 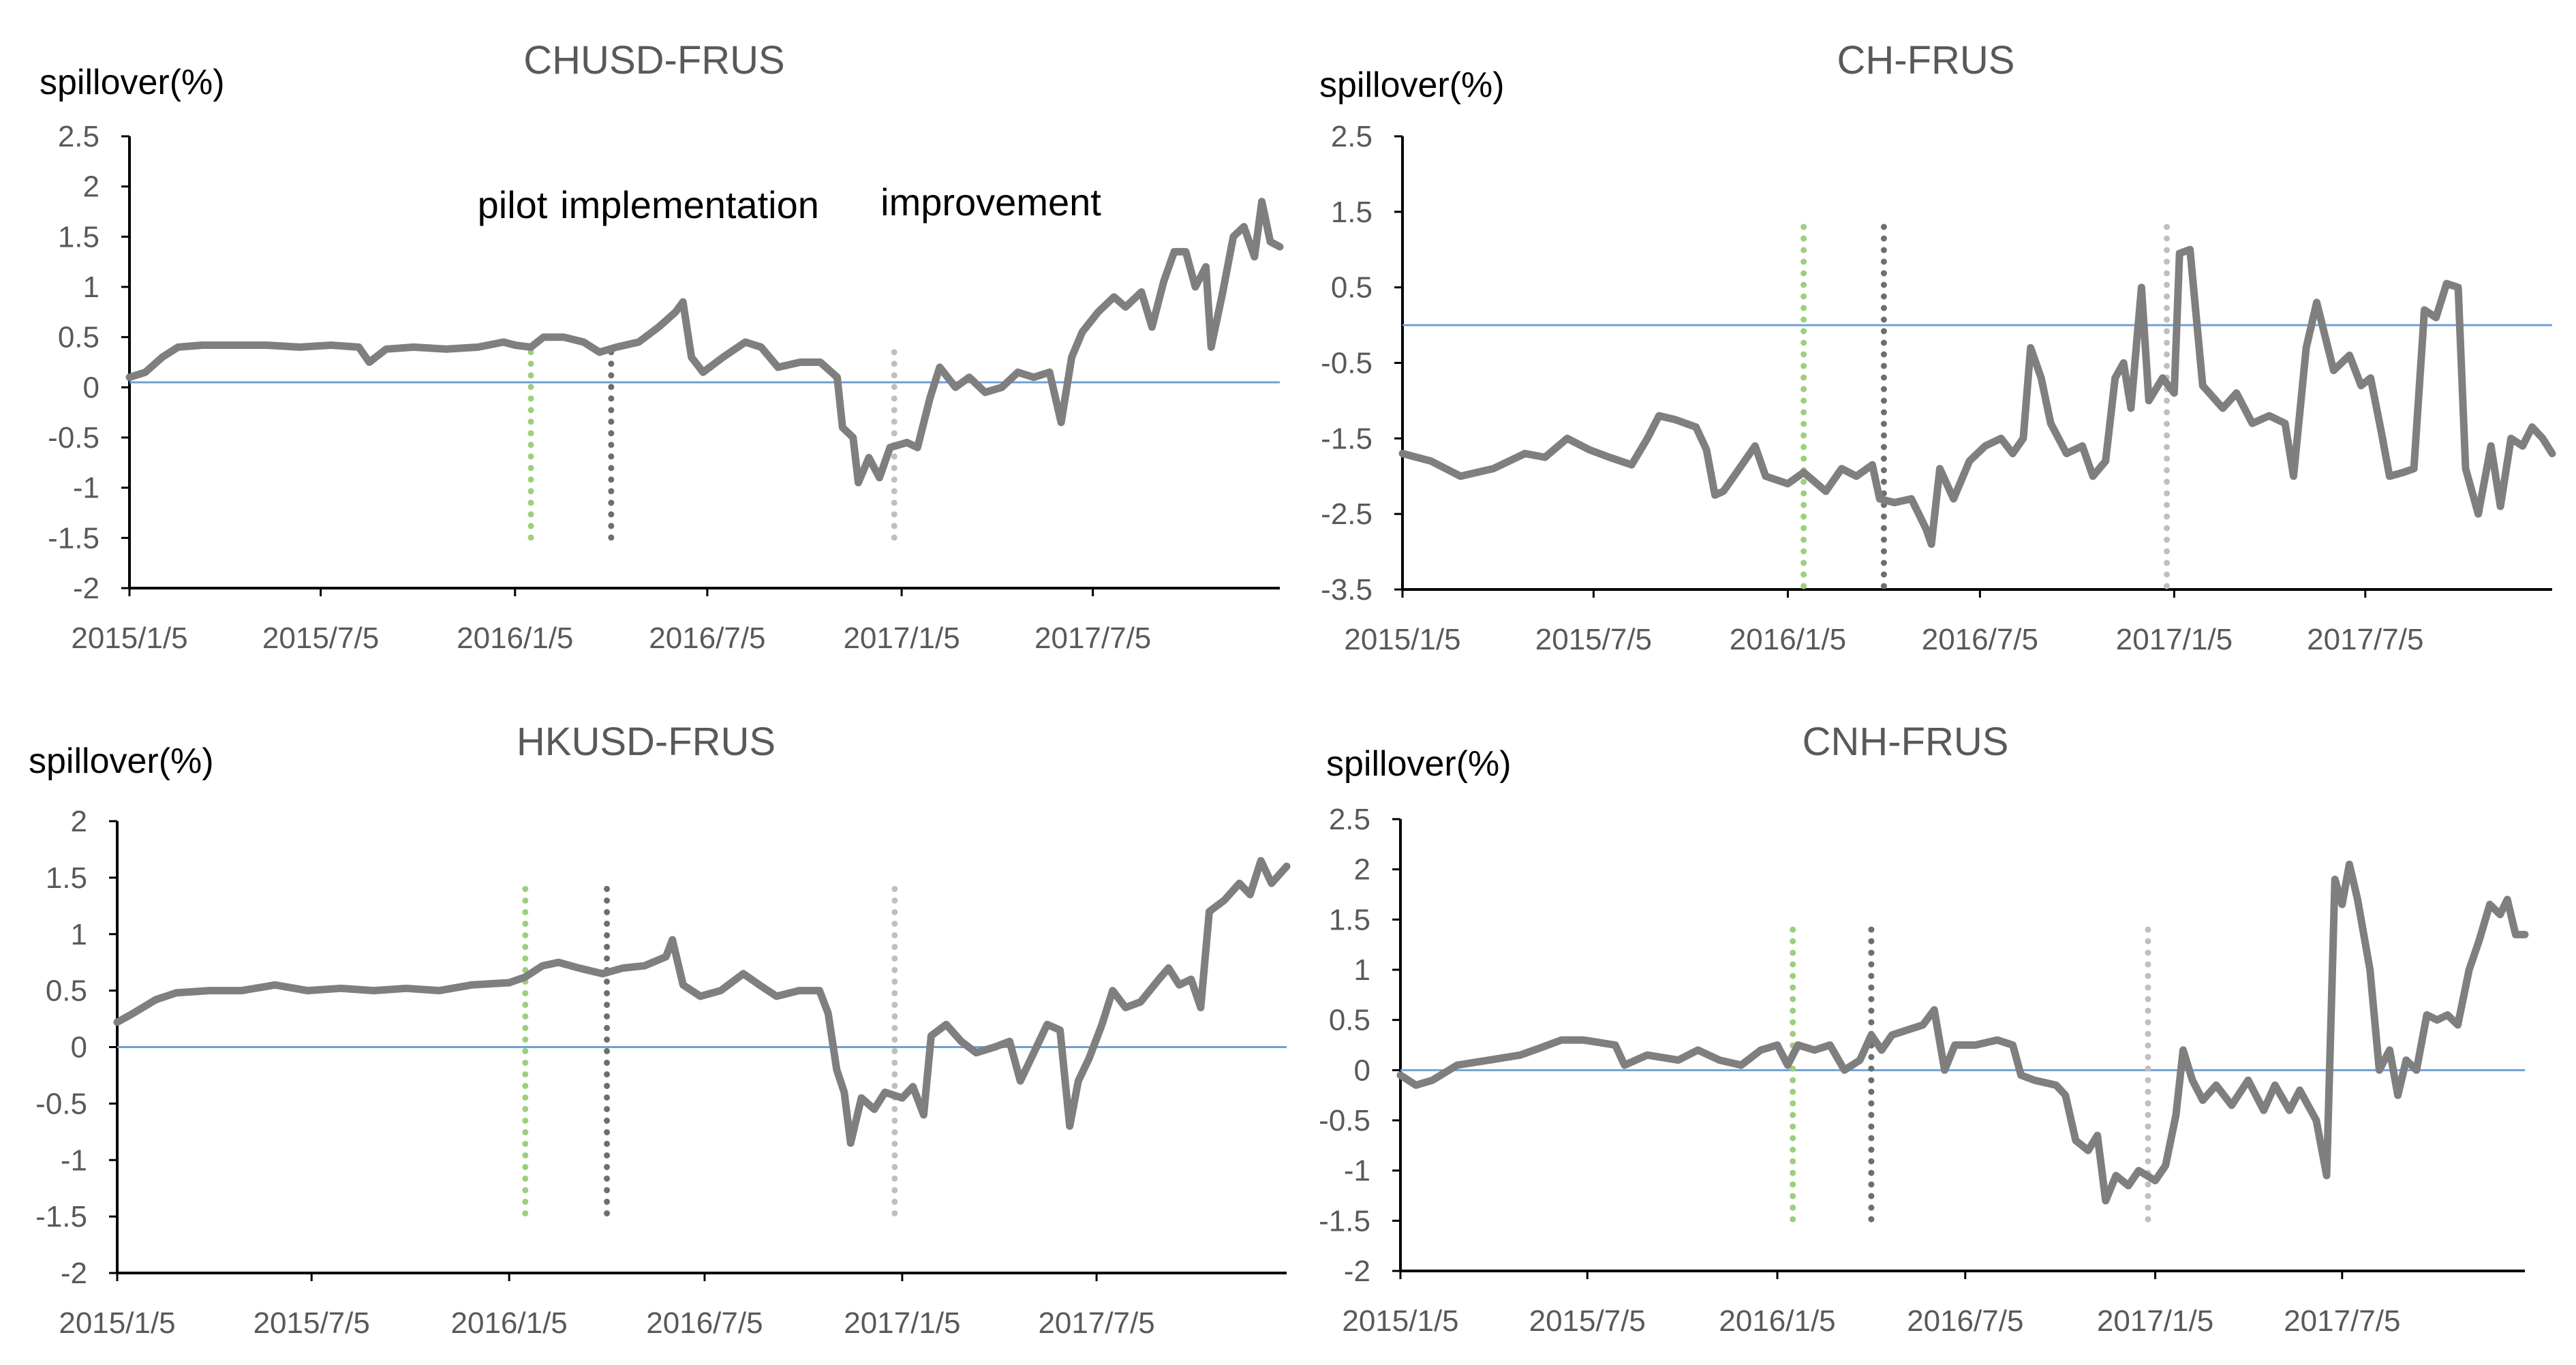 I want to click on panel-title: CNH-FRUS, so click(x=1906, y=742).